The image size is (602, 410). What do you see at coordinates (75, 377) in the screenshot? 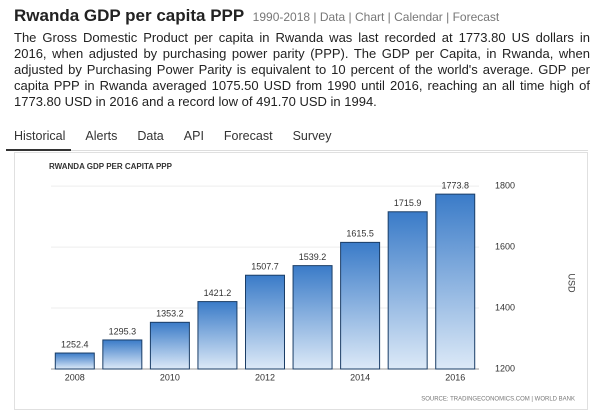
I see `x-tick-label: 2008` at bounding box center [75, 377].